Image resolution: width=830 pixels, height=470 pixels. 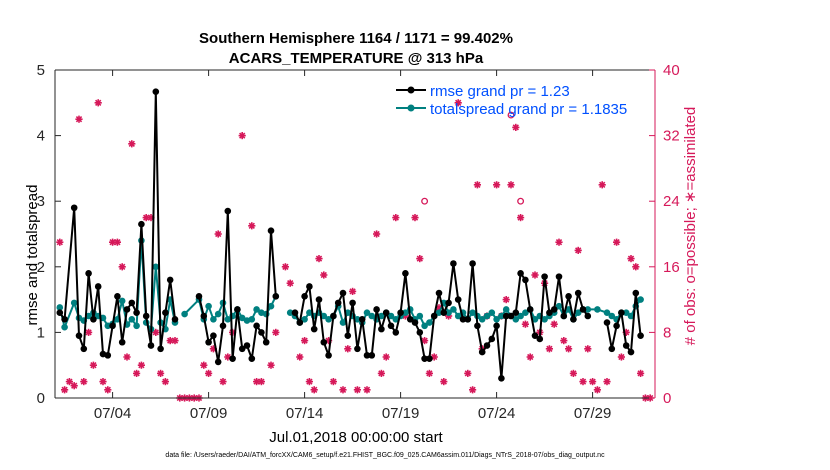 What do you see at coordinates (667, 398) in the screenshot?
I see `y-right-tick-label: 0` at bounding box center [667, 398].